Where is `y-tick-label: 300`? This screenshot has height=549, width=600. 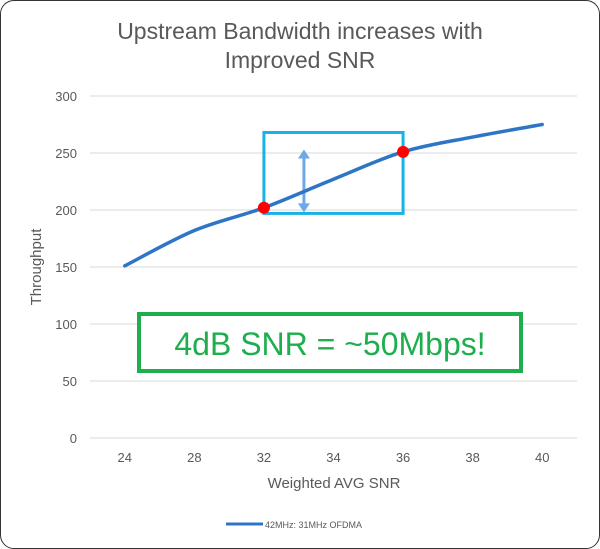
y-tick-label: 300 is located at coordinates (66, 96).